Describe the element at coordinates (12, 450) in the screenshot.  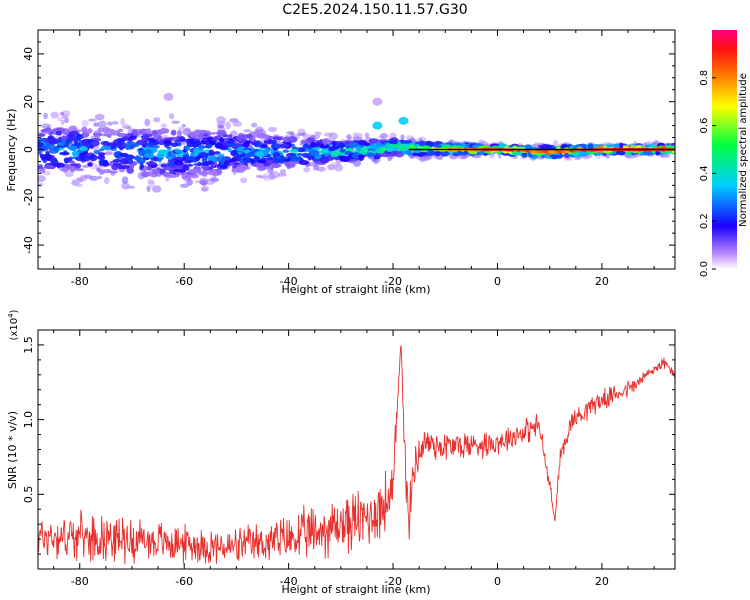
I see `snr-ylabel: SNR (10 * v/v)` at that location.